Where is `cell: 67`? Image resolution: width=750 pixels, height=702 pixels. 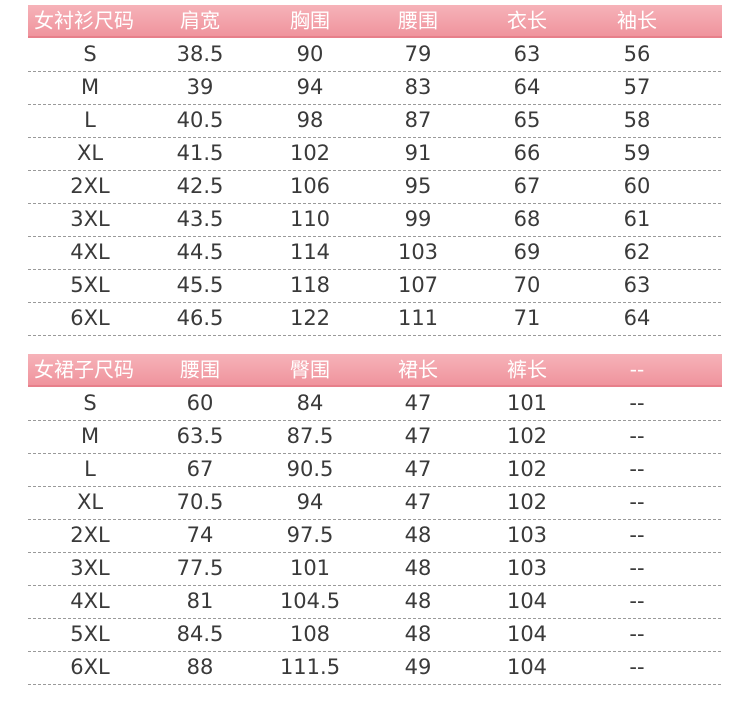 cell: 67 is located at coordinates (200, 469).